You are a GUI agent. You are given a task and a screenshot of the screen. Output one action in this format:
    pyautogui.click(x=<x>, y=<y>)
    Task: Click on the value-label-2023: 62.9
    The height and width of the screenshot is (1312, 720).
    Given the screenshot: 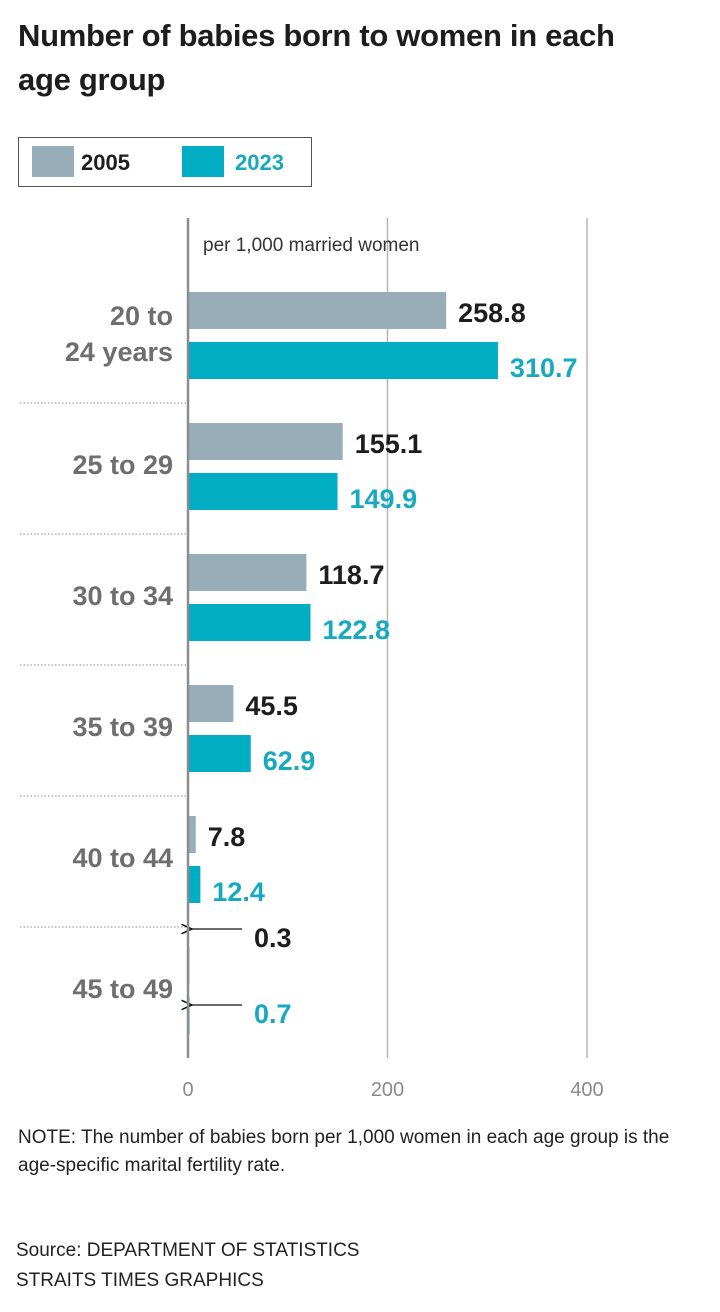 What is the action you would take?
    pyautogui.click(x=289, y=761)
    